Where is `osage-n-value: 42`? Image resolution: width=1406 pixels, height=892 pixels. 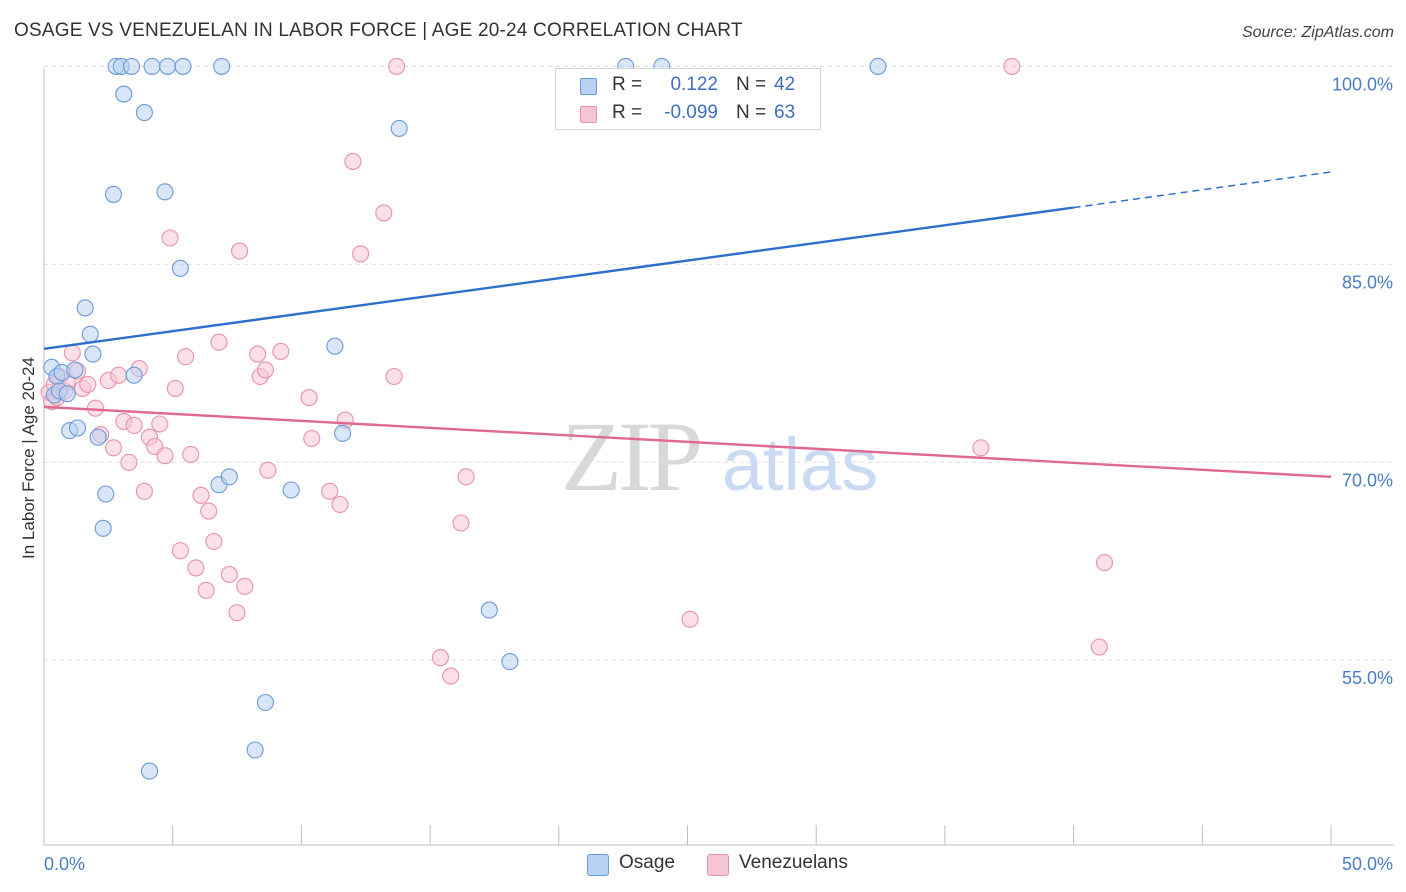
osage-n-value: 42 is located at coordinates (785, 84).